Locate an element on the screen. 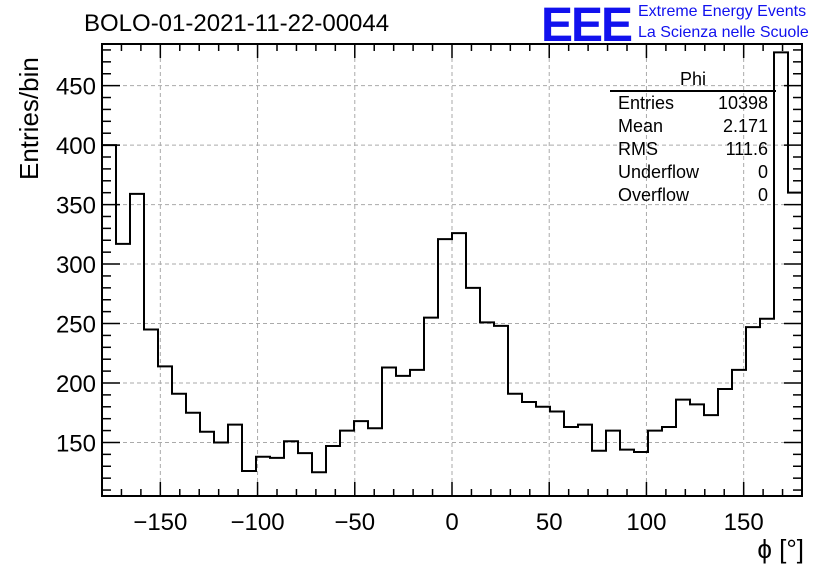 This screenshot has height=572, width=836. stats-label: Mean is located at coordinates (641, 126).